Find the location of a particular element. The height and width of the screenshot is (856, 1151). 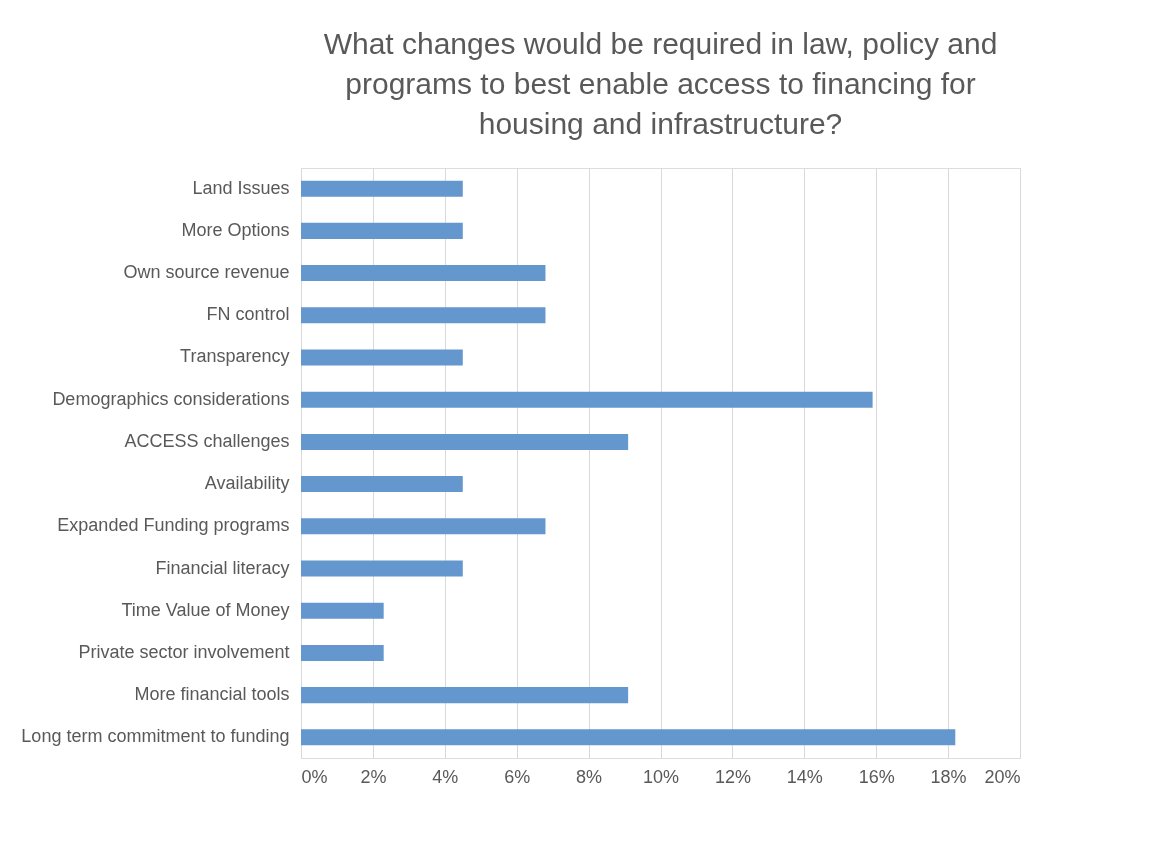

y-tick-label: Demographics considerations is located at coordinates (171, 398).